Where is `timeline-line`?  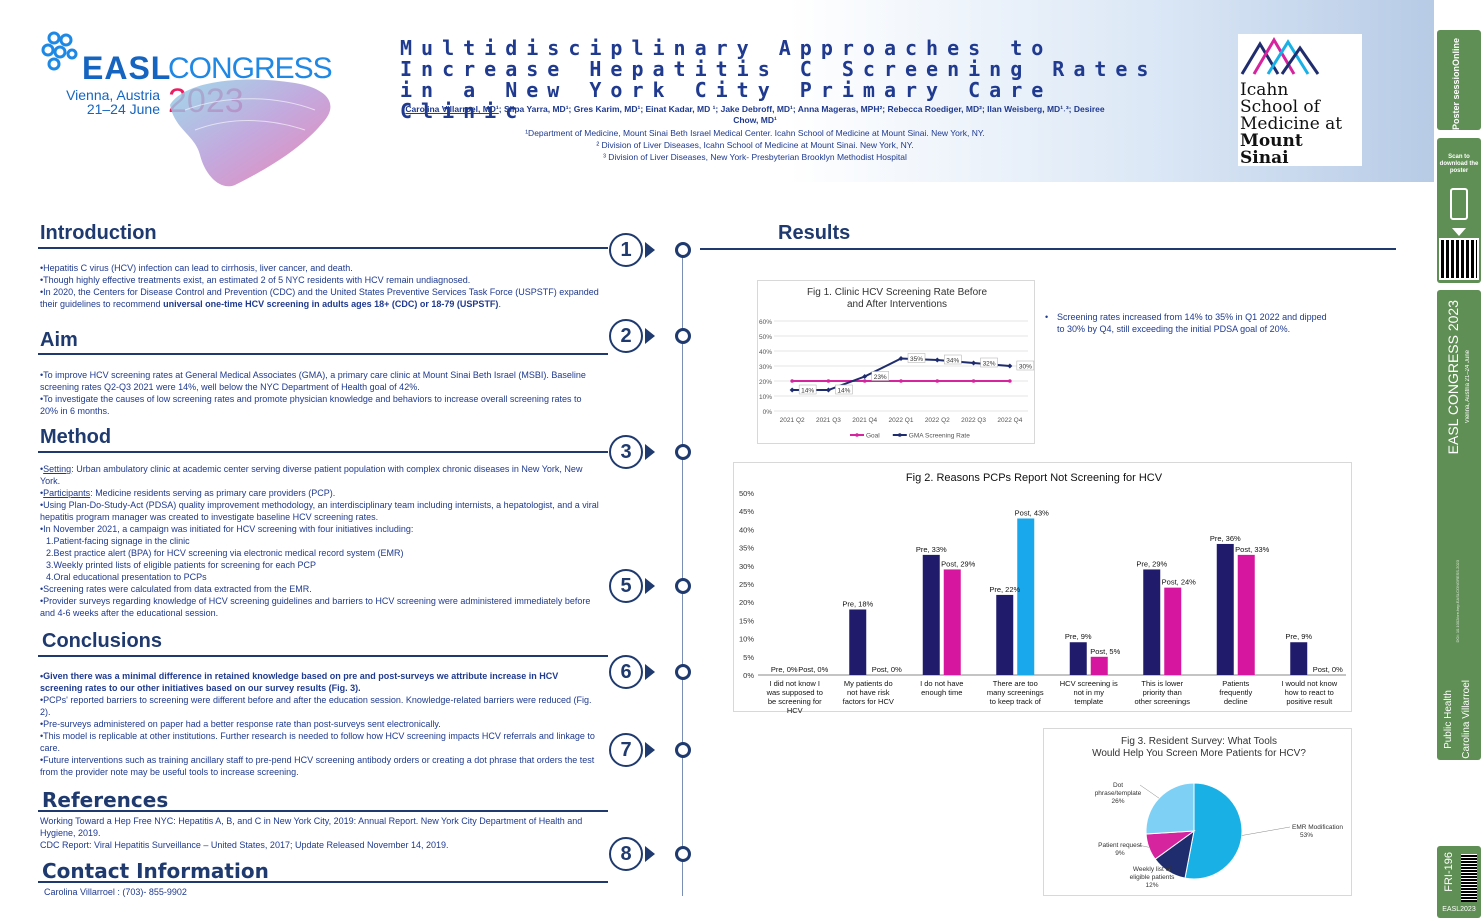 timeline-line is located at coordinates (682, 576).